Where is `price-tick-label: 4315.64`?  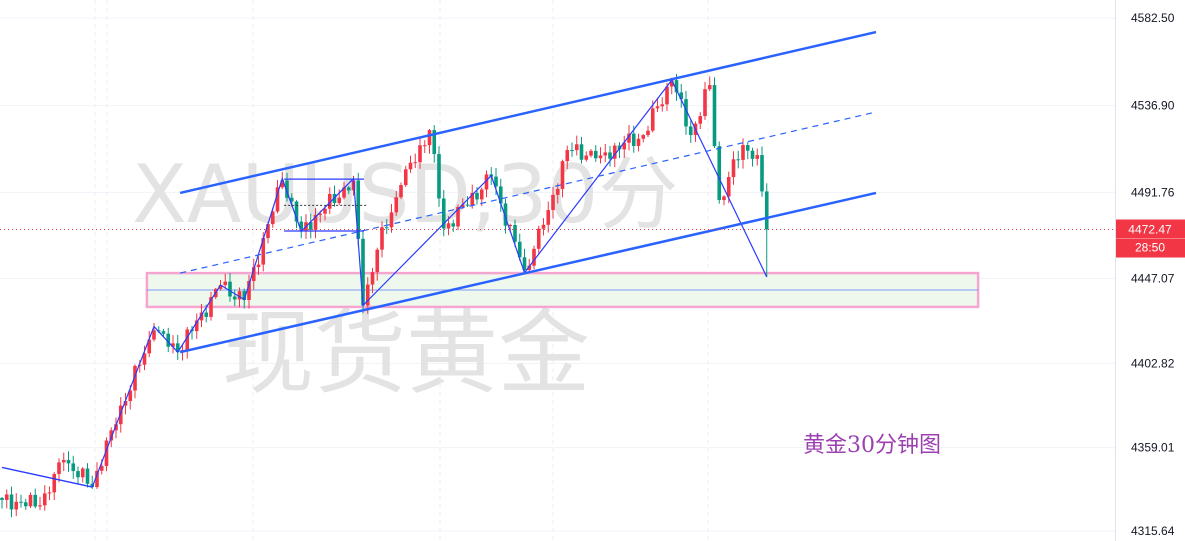
price-tick-label: 4315.64 is located at coordinates (1153, 531).